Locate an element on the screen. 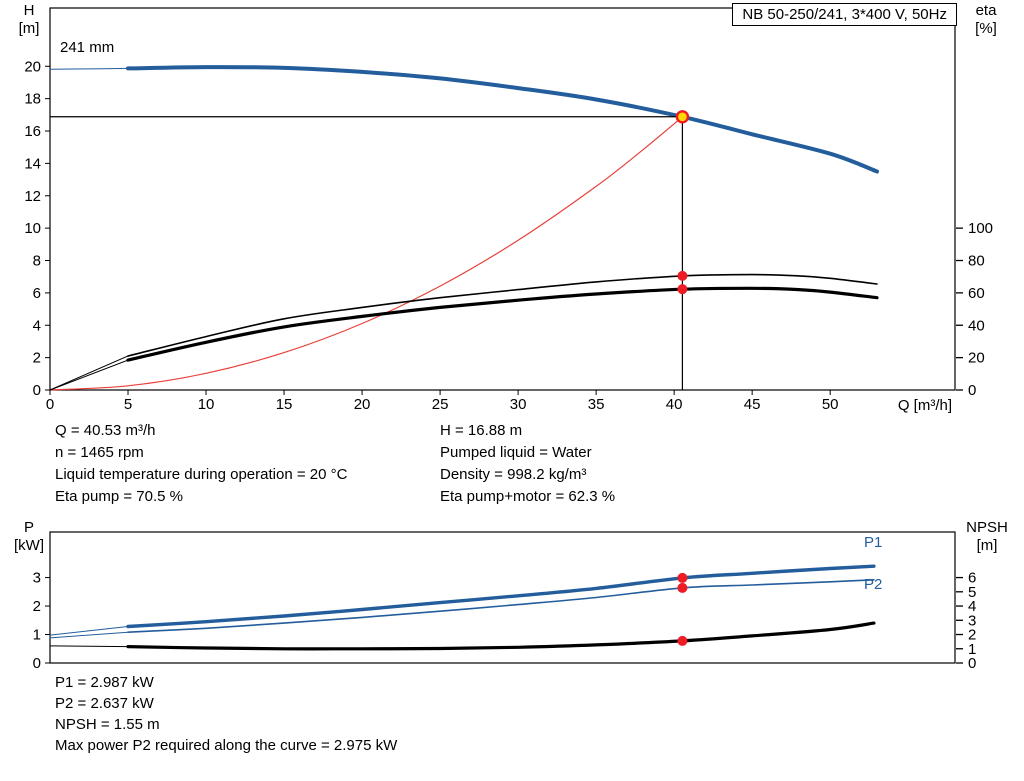 The width and height of the screenshot is (1024, 781). npsh-curve is located at coordinates (501, 636).